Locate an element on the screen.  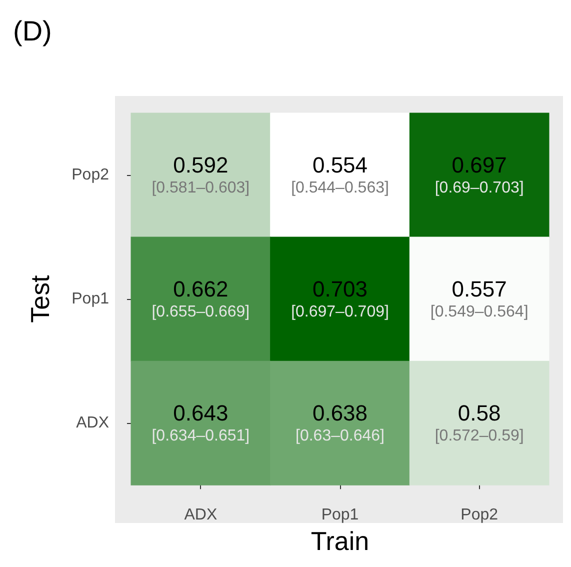
x-tick-label: Pop2 is located at coordinates (479, 515).